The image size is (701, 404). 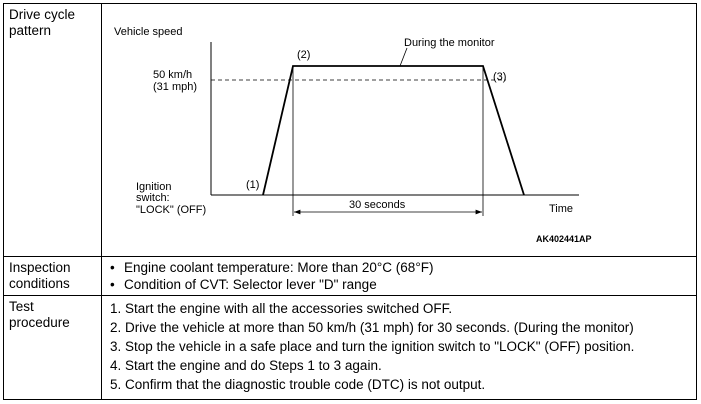 What do you see at coordinates (175, 87) in the screenshot?
I see `speed-label-mph: (31 mph)` at bounding box center [175, 87].